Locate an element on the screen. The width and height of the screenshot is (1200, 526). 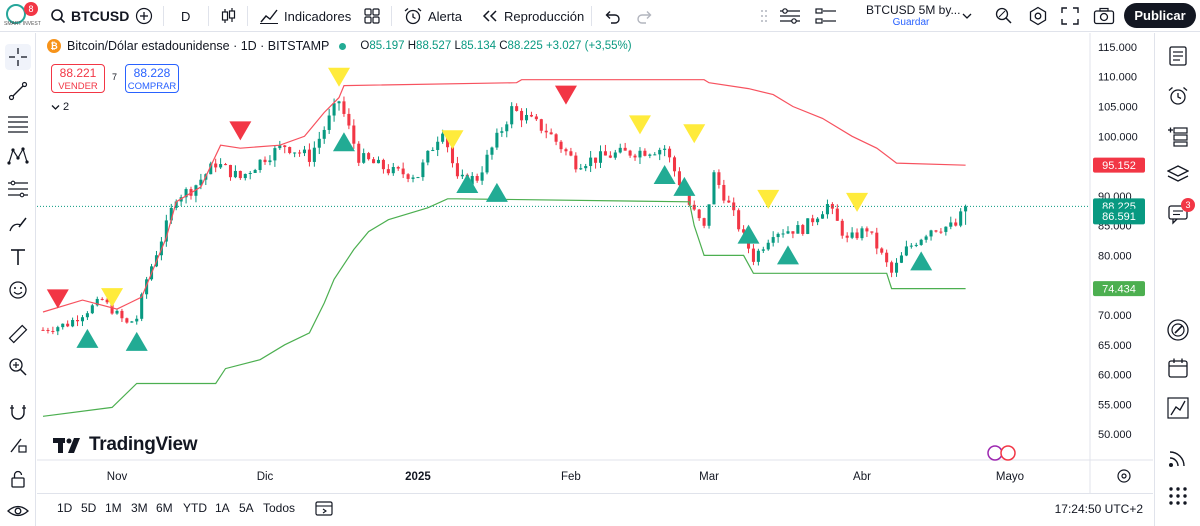
replay-button: Reproducción is located at coordinates (532, 16).